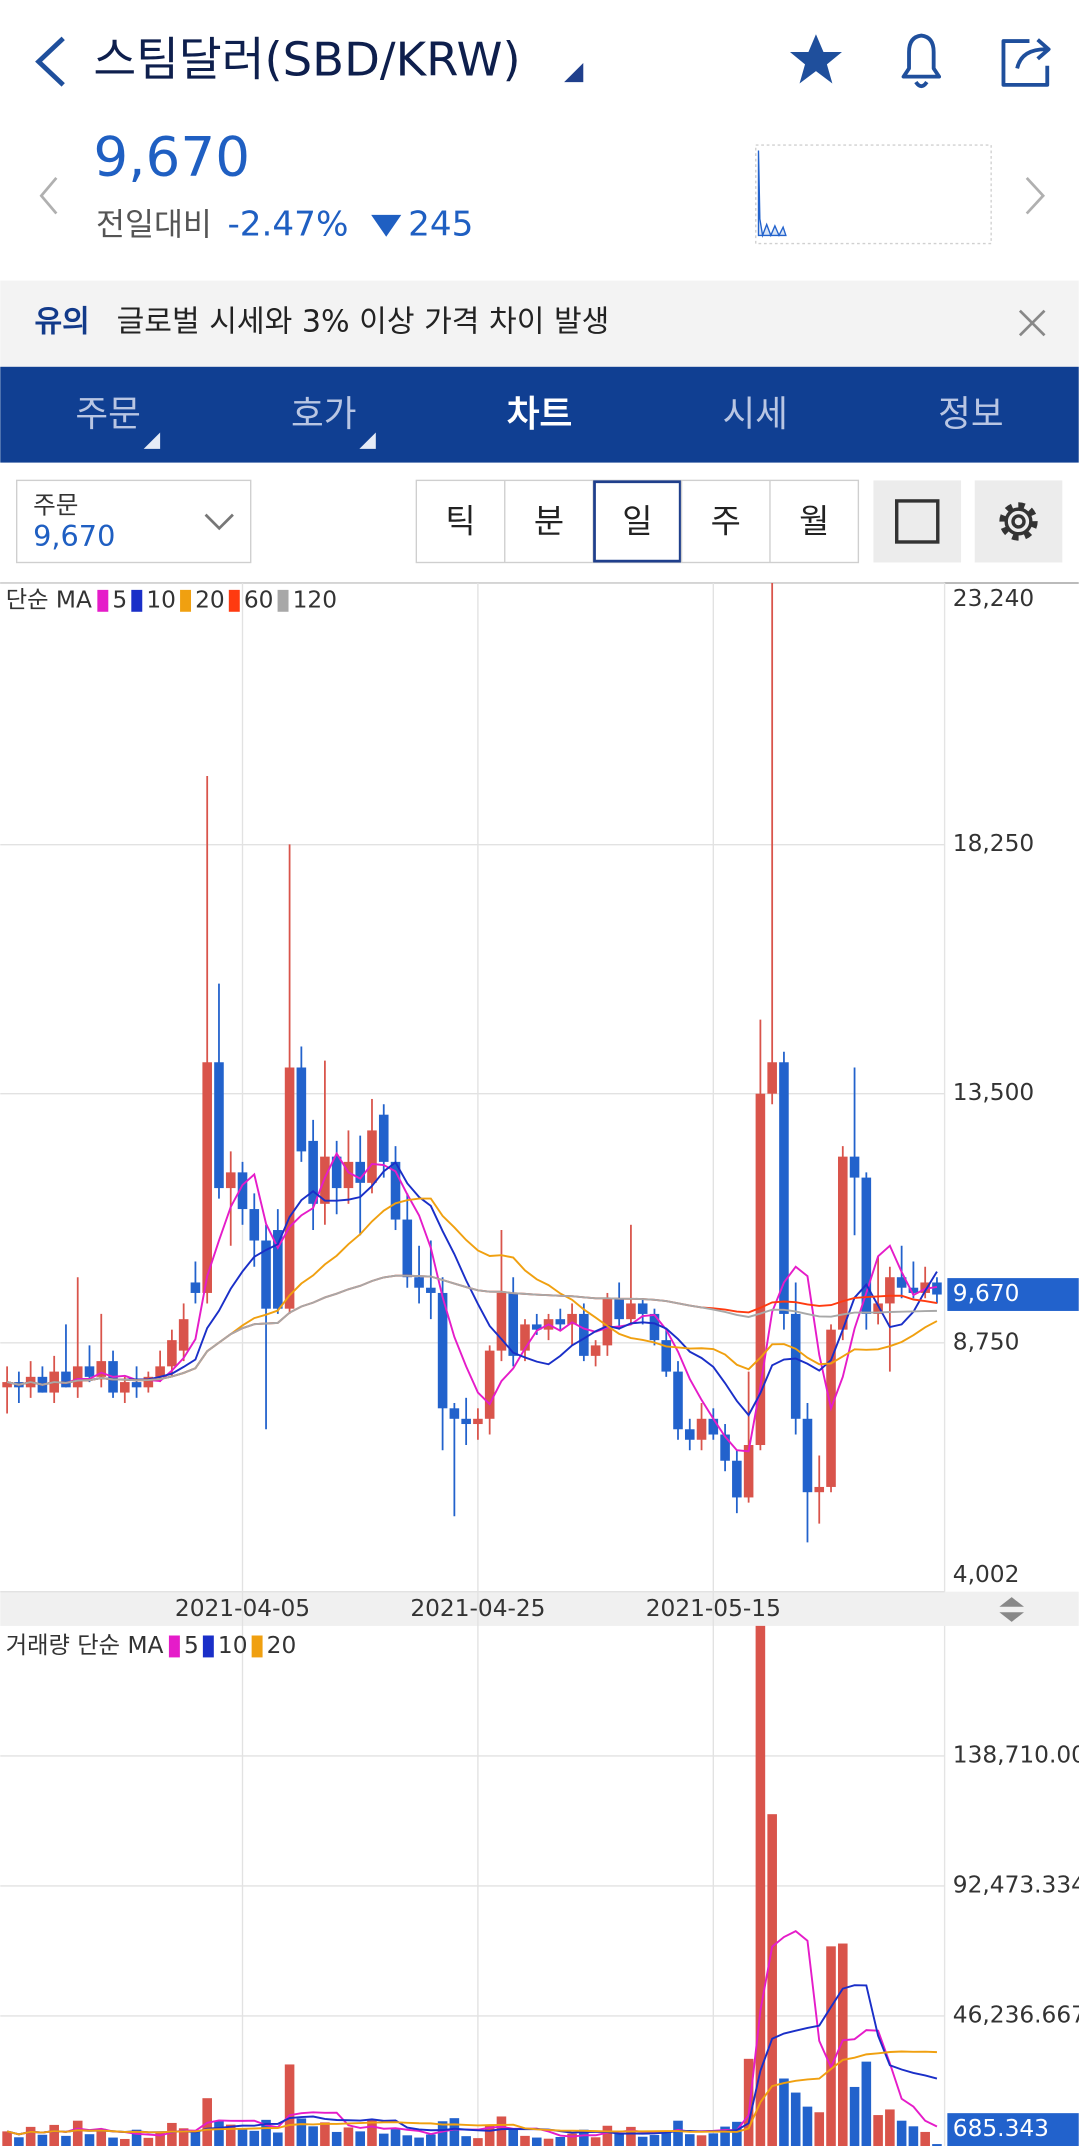 The height and width of the screenshot is (2146, 1079). Describe the element at coordinates (161, 599) in the screenshot. I see `legend-label: 10` at that location.